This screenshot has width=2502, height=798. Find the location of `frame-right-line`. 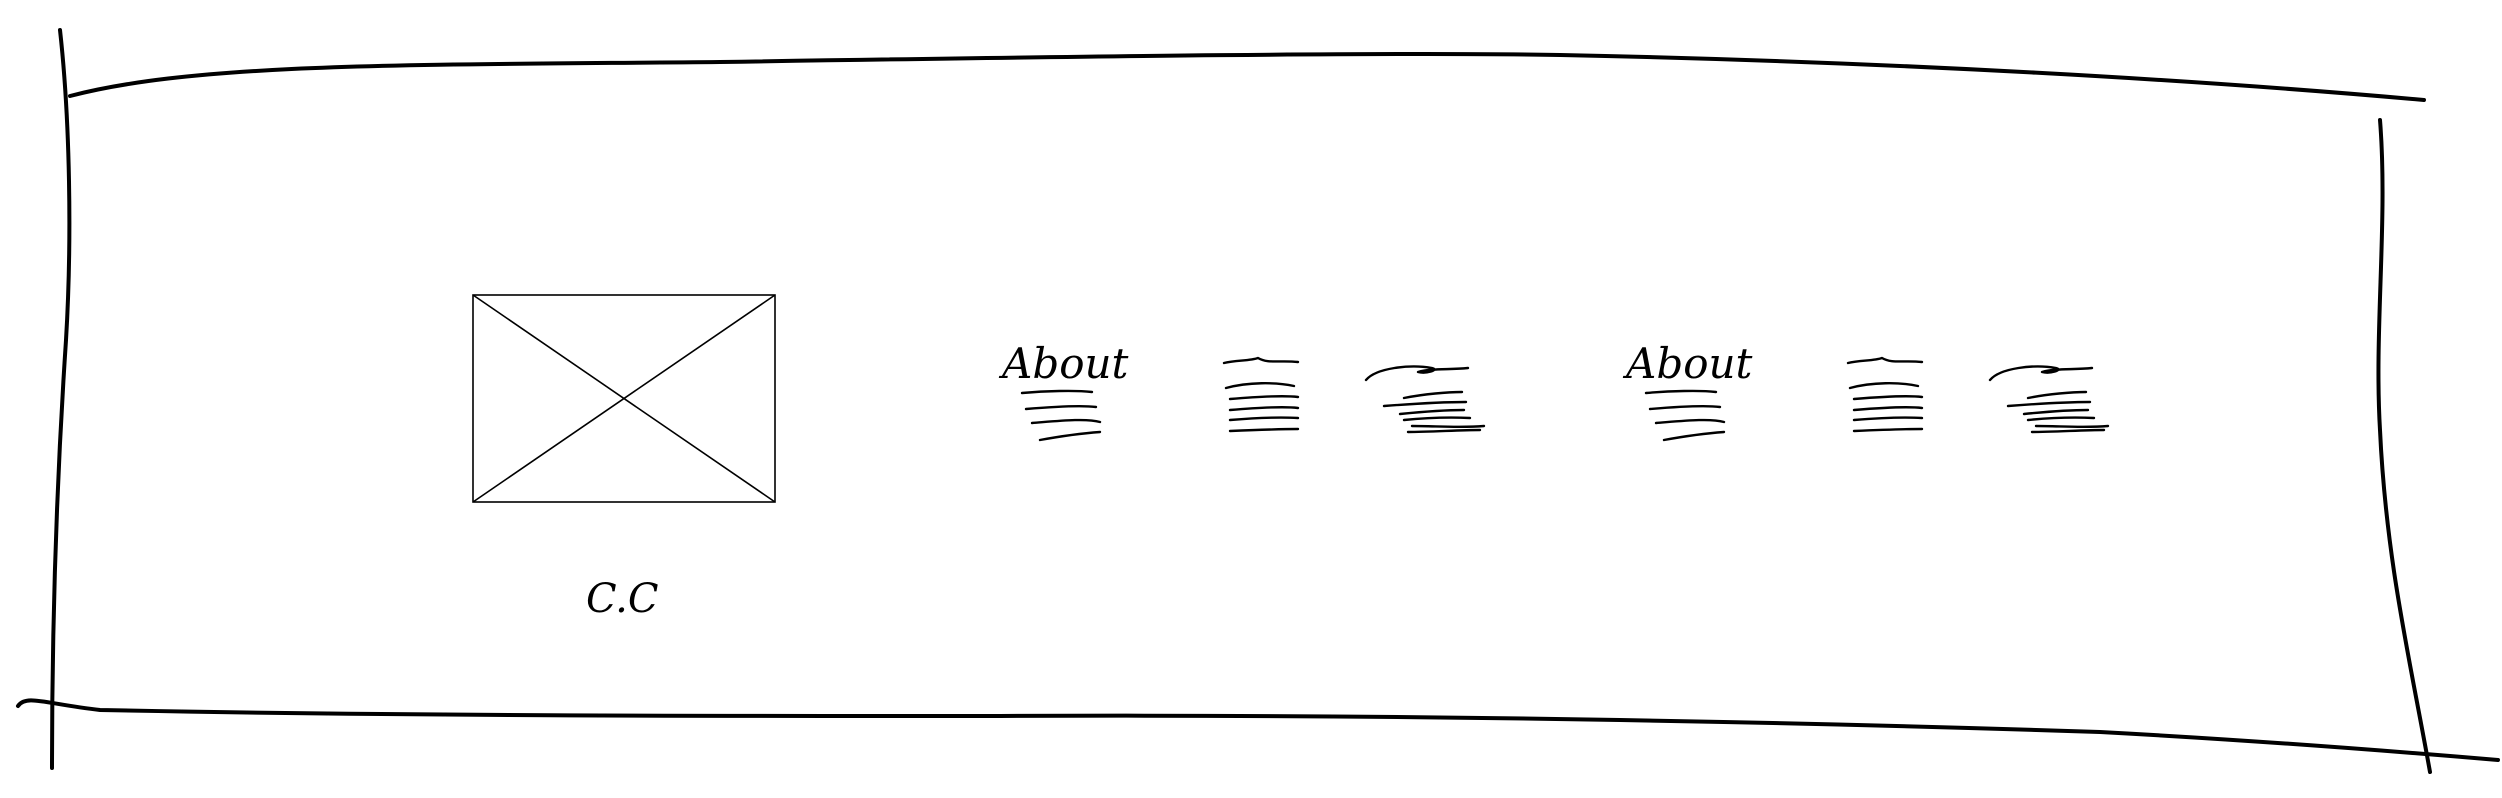

frame-right-line is located at coordinates (2404, 446).